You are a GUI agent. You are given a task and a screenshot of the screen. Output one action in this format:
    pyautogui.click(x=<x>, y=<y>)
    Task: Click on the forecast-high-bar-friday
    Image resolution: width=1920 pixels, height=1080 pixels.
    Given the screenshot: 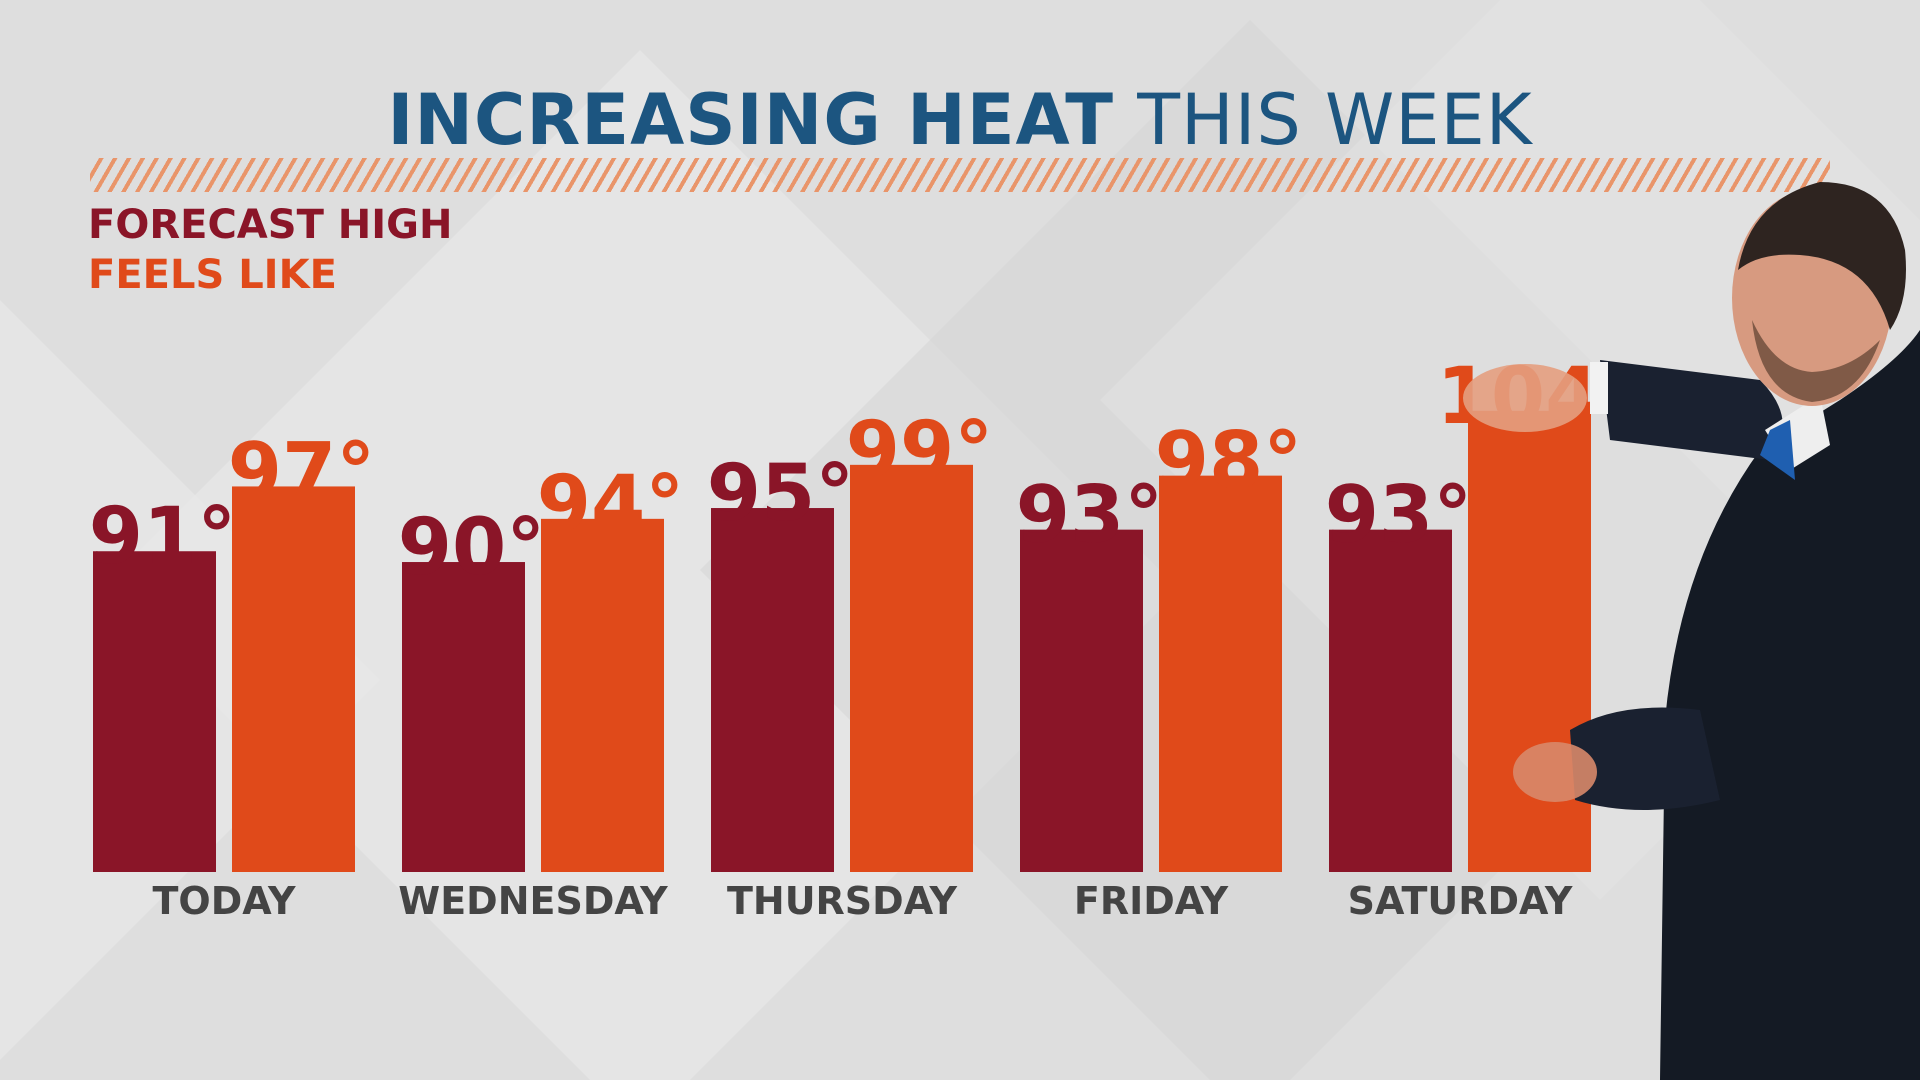 What is the action you would take?
    pyautogui.click(x=1081, y=700)
    